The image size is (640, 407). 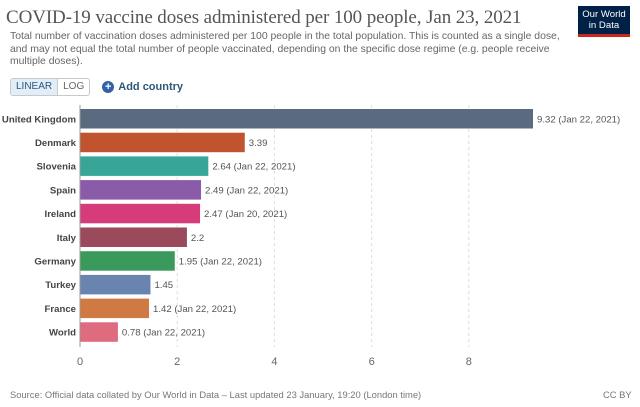 What do you see at coordinates (63, 190) in the screenshot?
I see `category-label: Spain` at bounding box center [63, 190].